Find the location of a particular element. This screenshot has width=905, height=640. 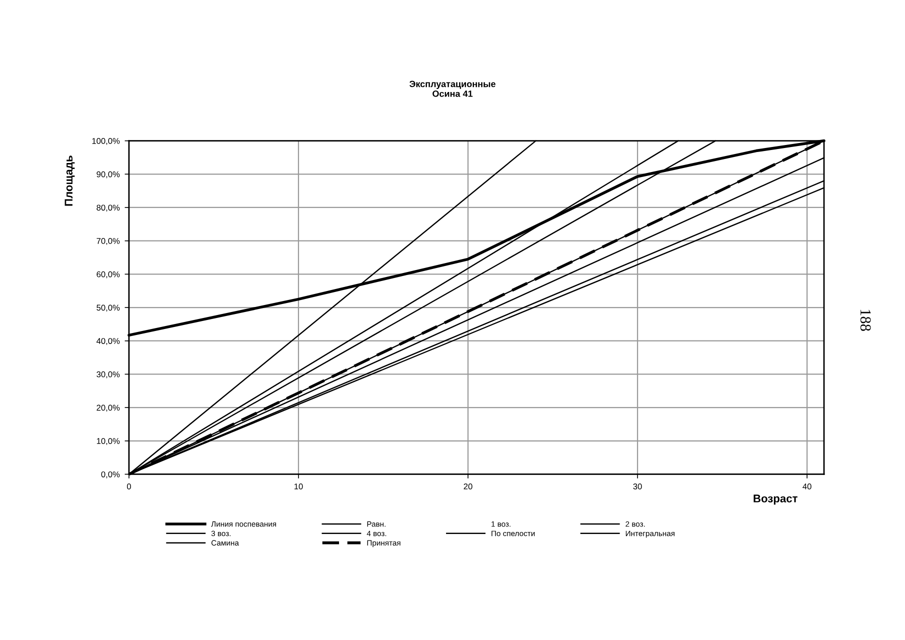

y-axis-title: Площадь is located at coordinates (69, 181).